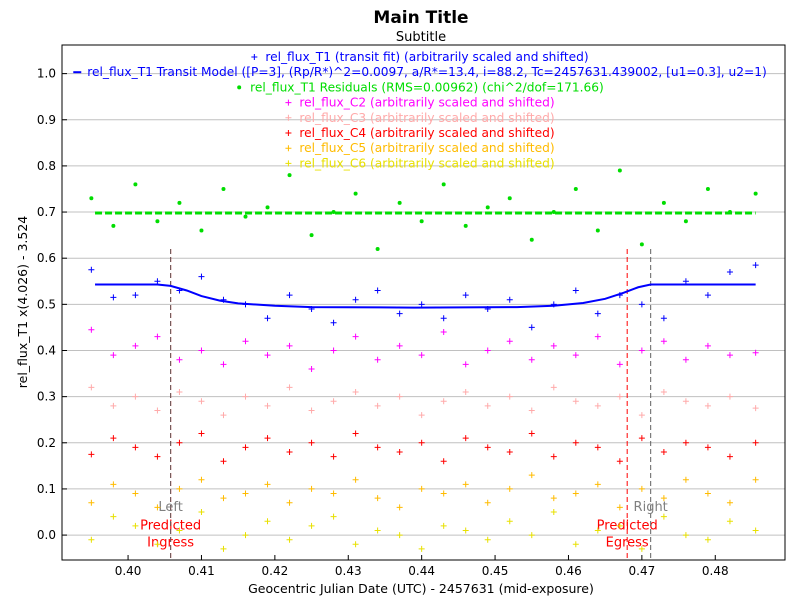 Image resolution: width=800 pixels, height=600 pixels. Describe the element at coordinates (201, 571) in the screenshot. I see `x-tick-label: 0.41` at that location.